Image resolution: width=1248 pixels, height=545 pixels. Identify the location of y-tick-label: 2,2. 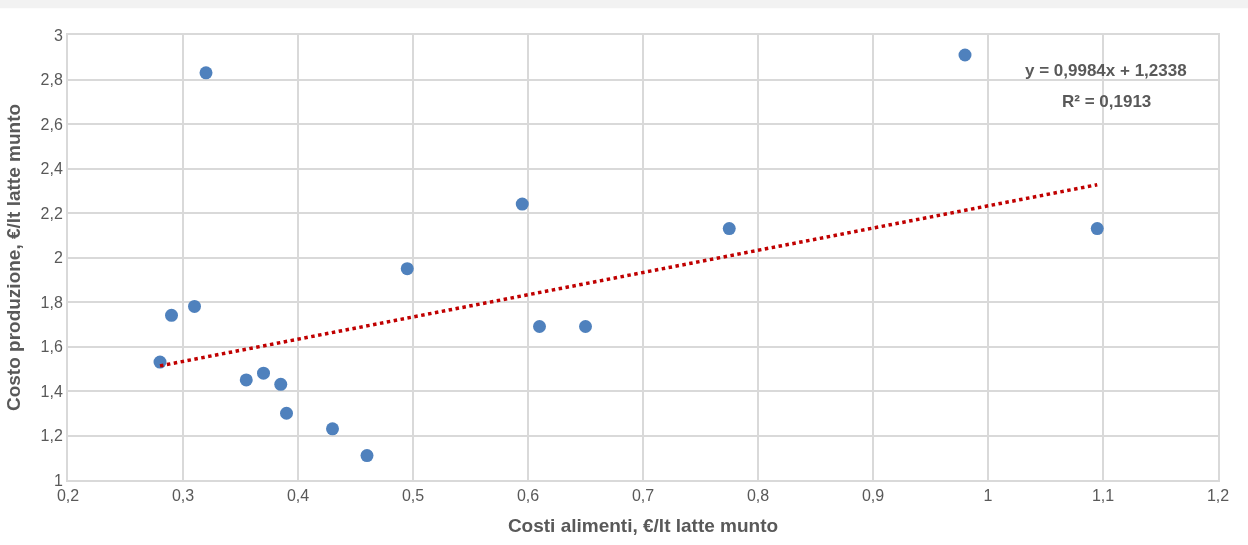
(51, 213).